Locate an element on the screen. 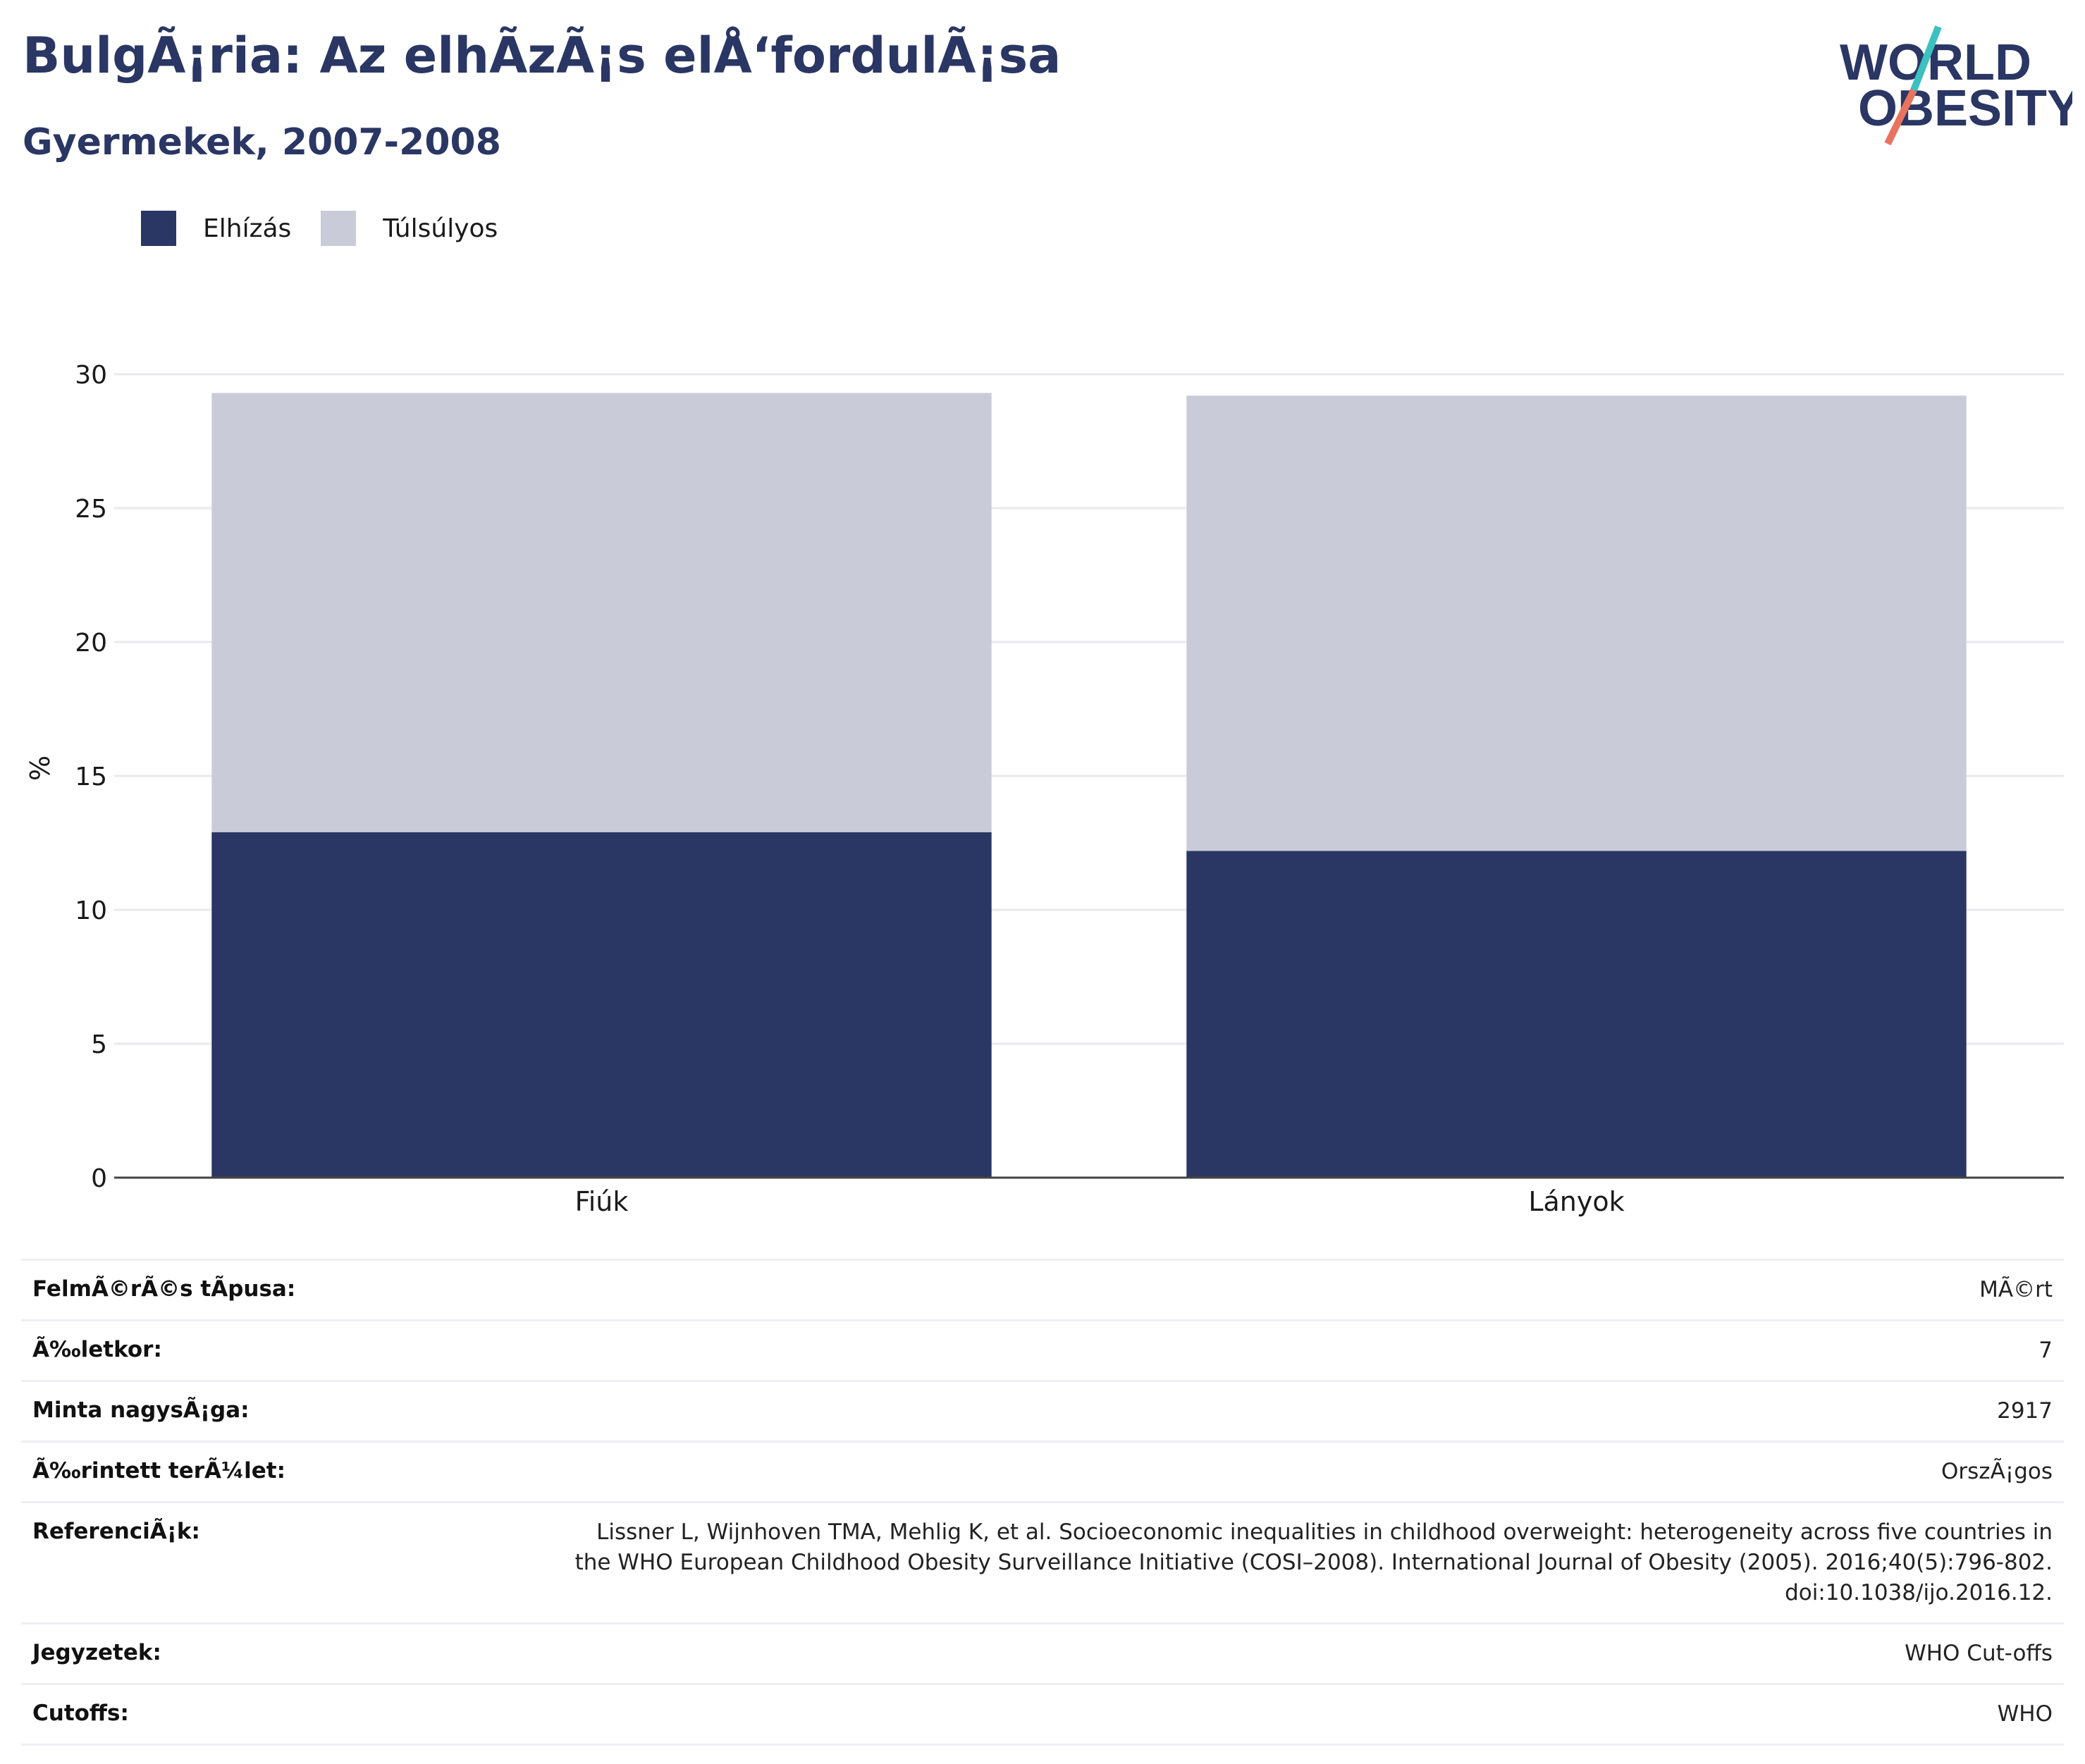  metadata-row: Jegyzetek: WHO Cut-offs is located at coordinates (1042, 1652).